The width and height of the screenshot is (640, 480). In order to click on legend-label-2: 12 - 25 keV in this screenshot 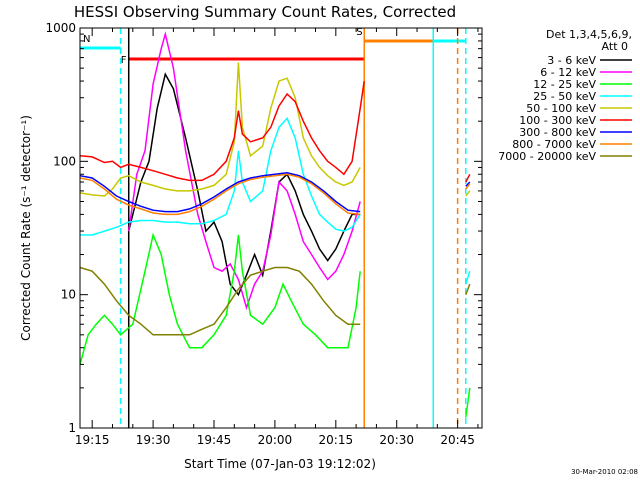, I will do `click(564, 84)`.